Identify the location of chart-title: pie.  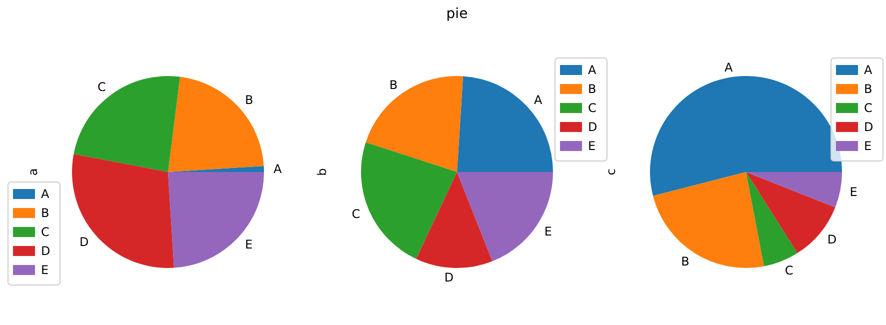
(457, 14).